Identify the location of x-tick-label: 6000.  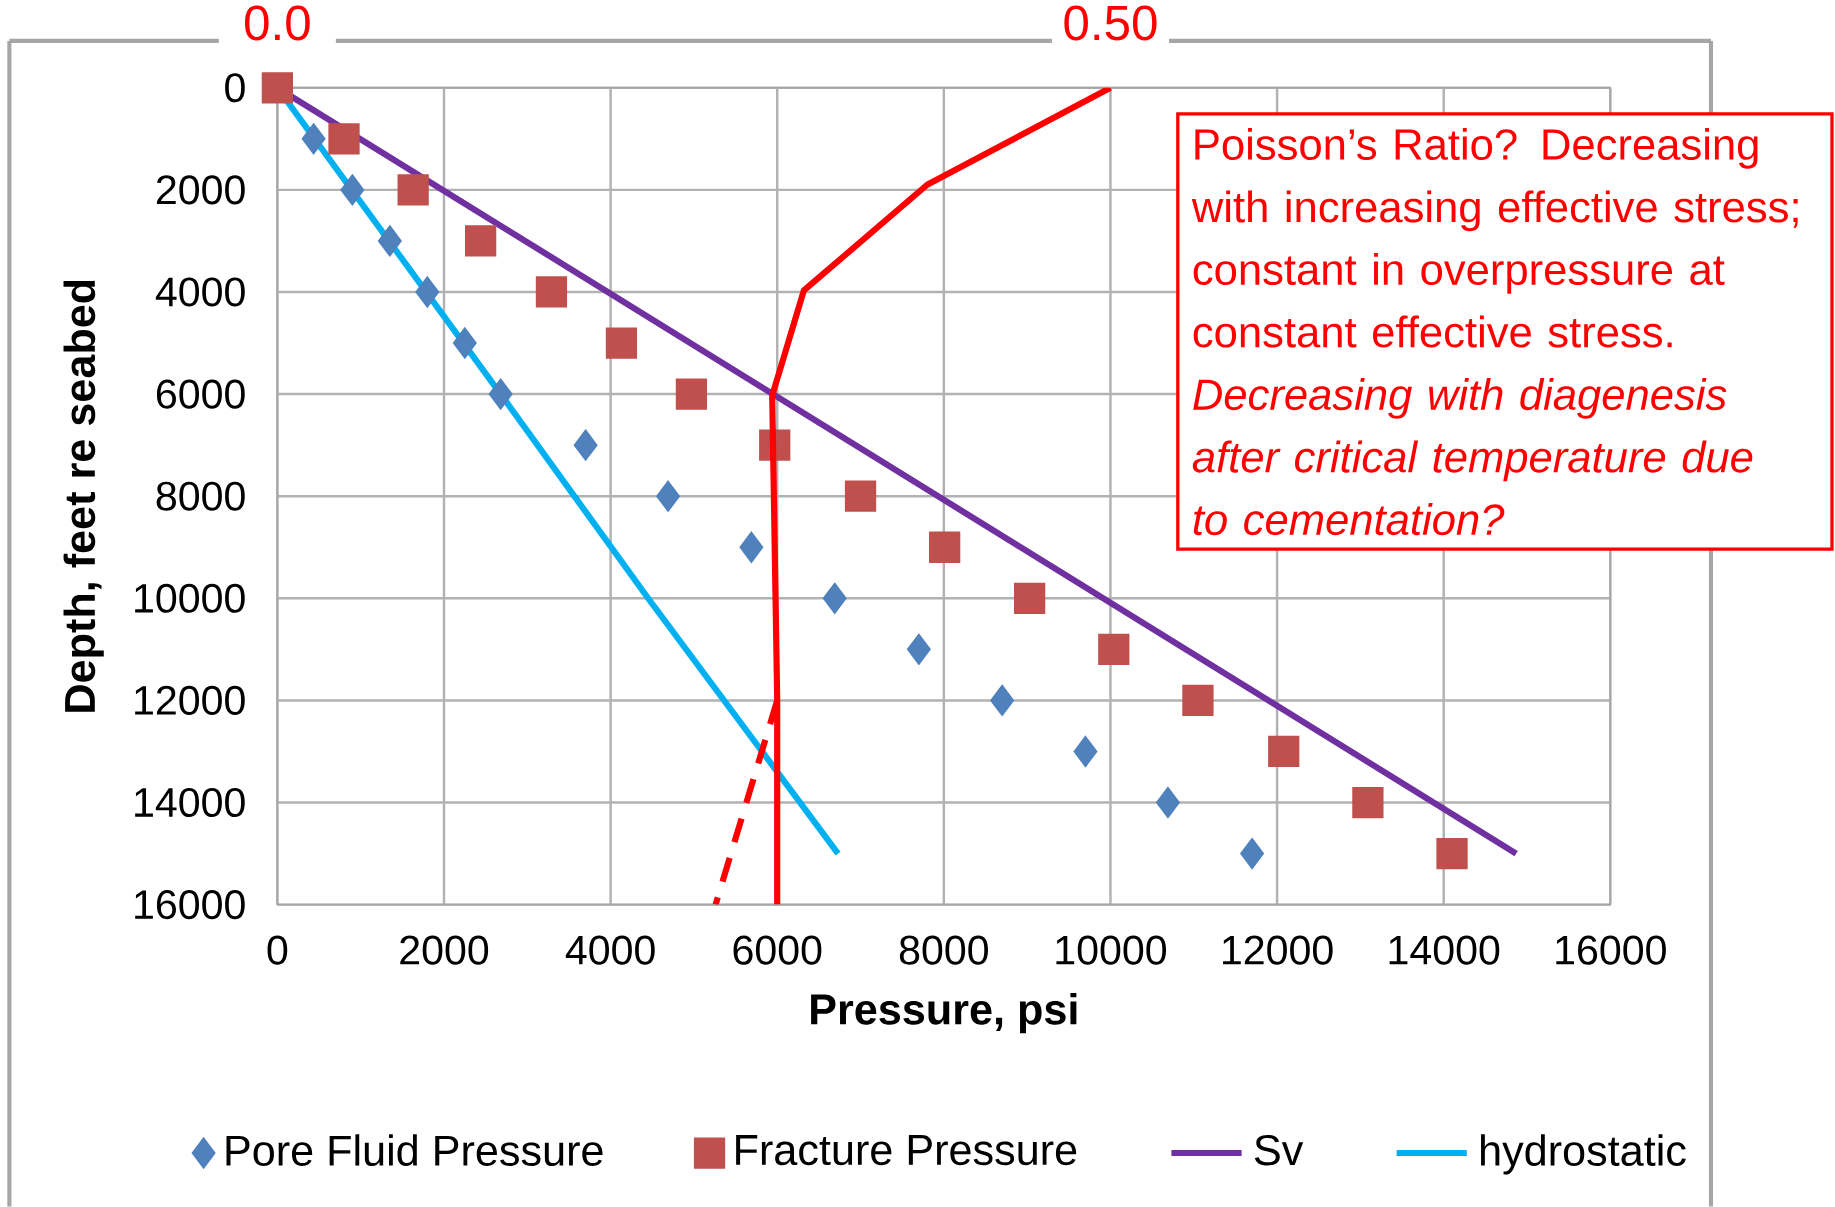
(777, 950).